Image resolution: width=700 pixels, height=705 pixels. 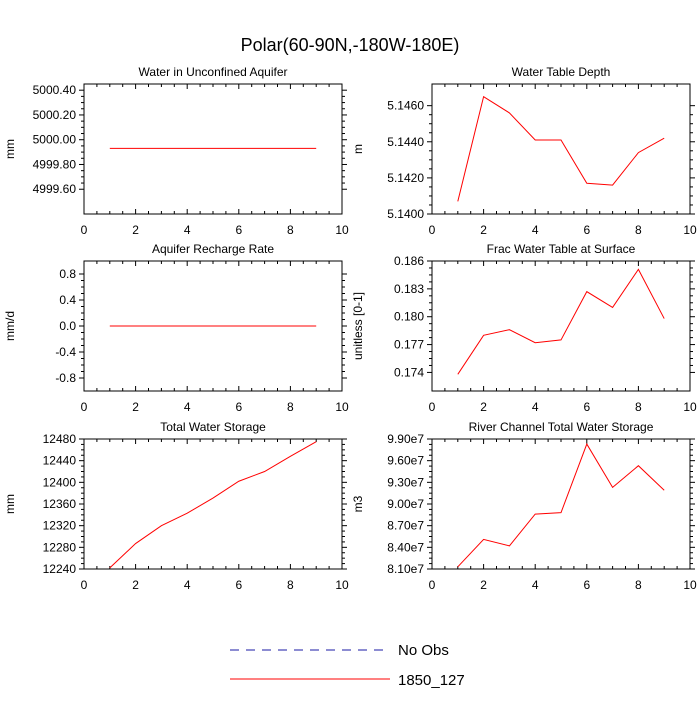 I want to click on figure-title: Polar(60-90N,-180W-180E), so click(x=350, y=45).